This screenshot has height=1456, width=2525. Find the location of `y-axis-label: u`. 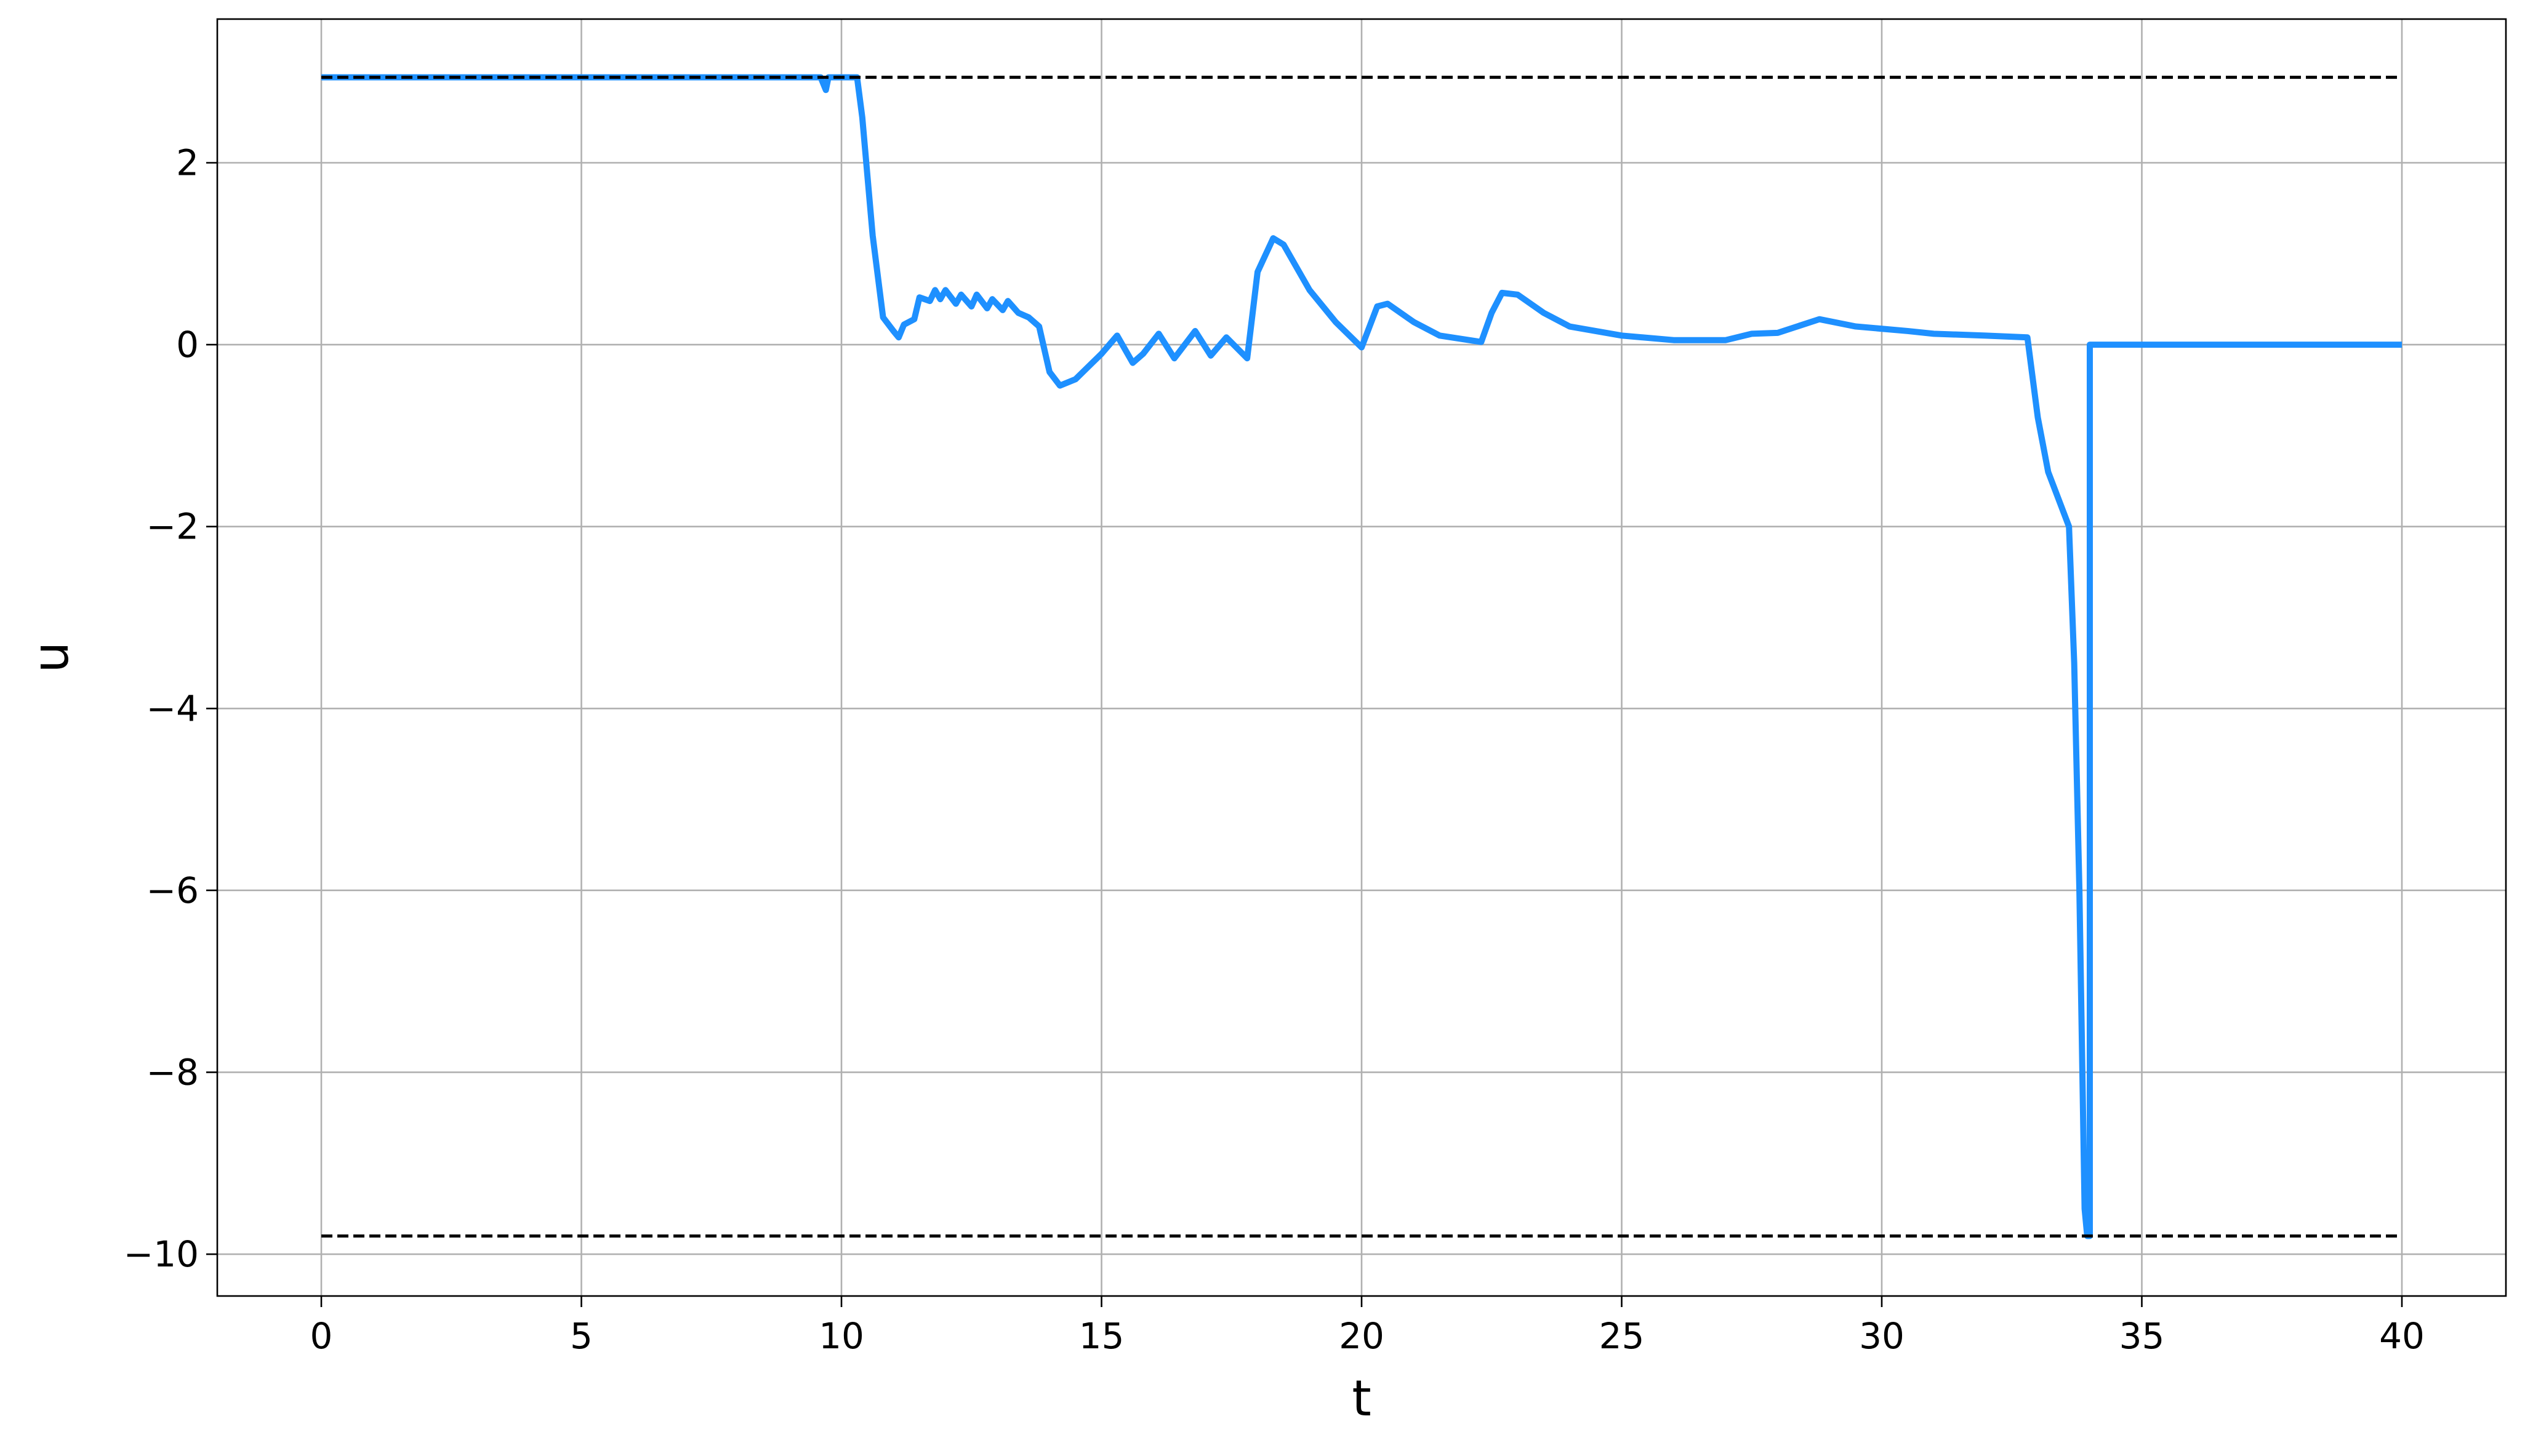

y-axis-label: u is located at coordinates (50, 657).